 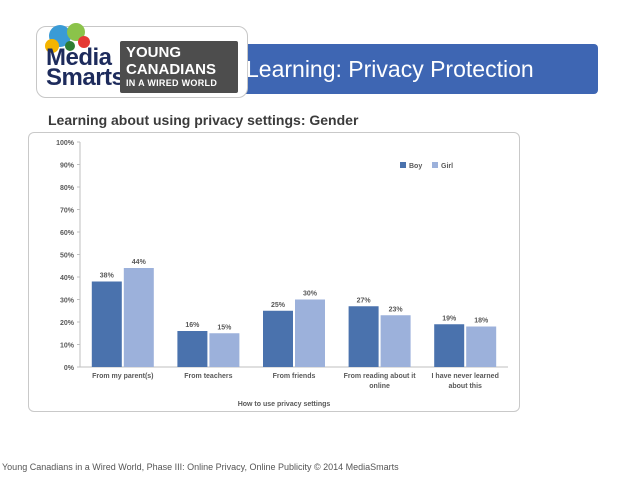 What do you see at coordinates (310, 294) in the screenshot?
I see `data-label: 30%` at bounding box center [310, 294].